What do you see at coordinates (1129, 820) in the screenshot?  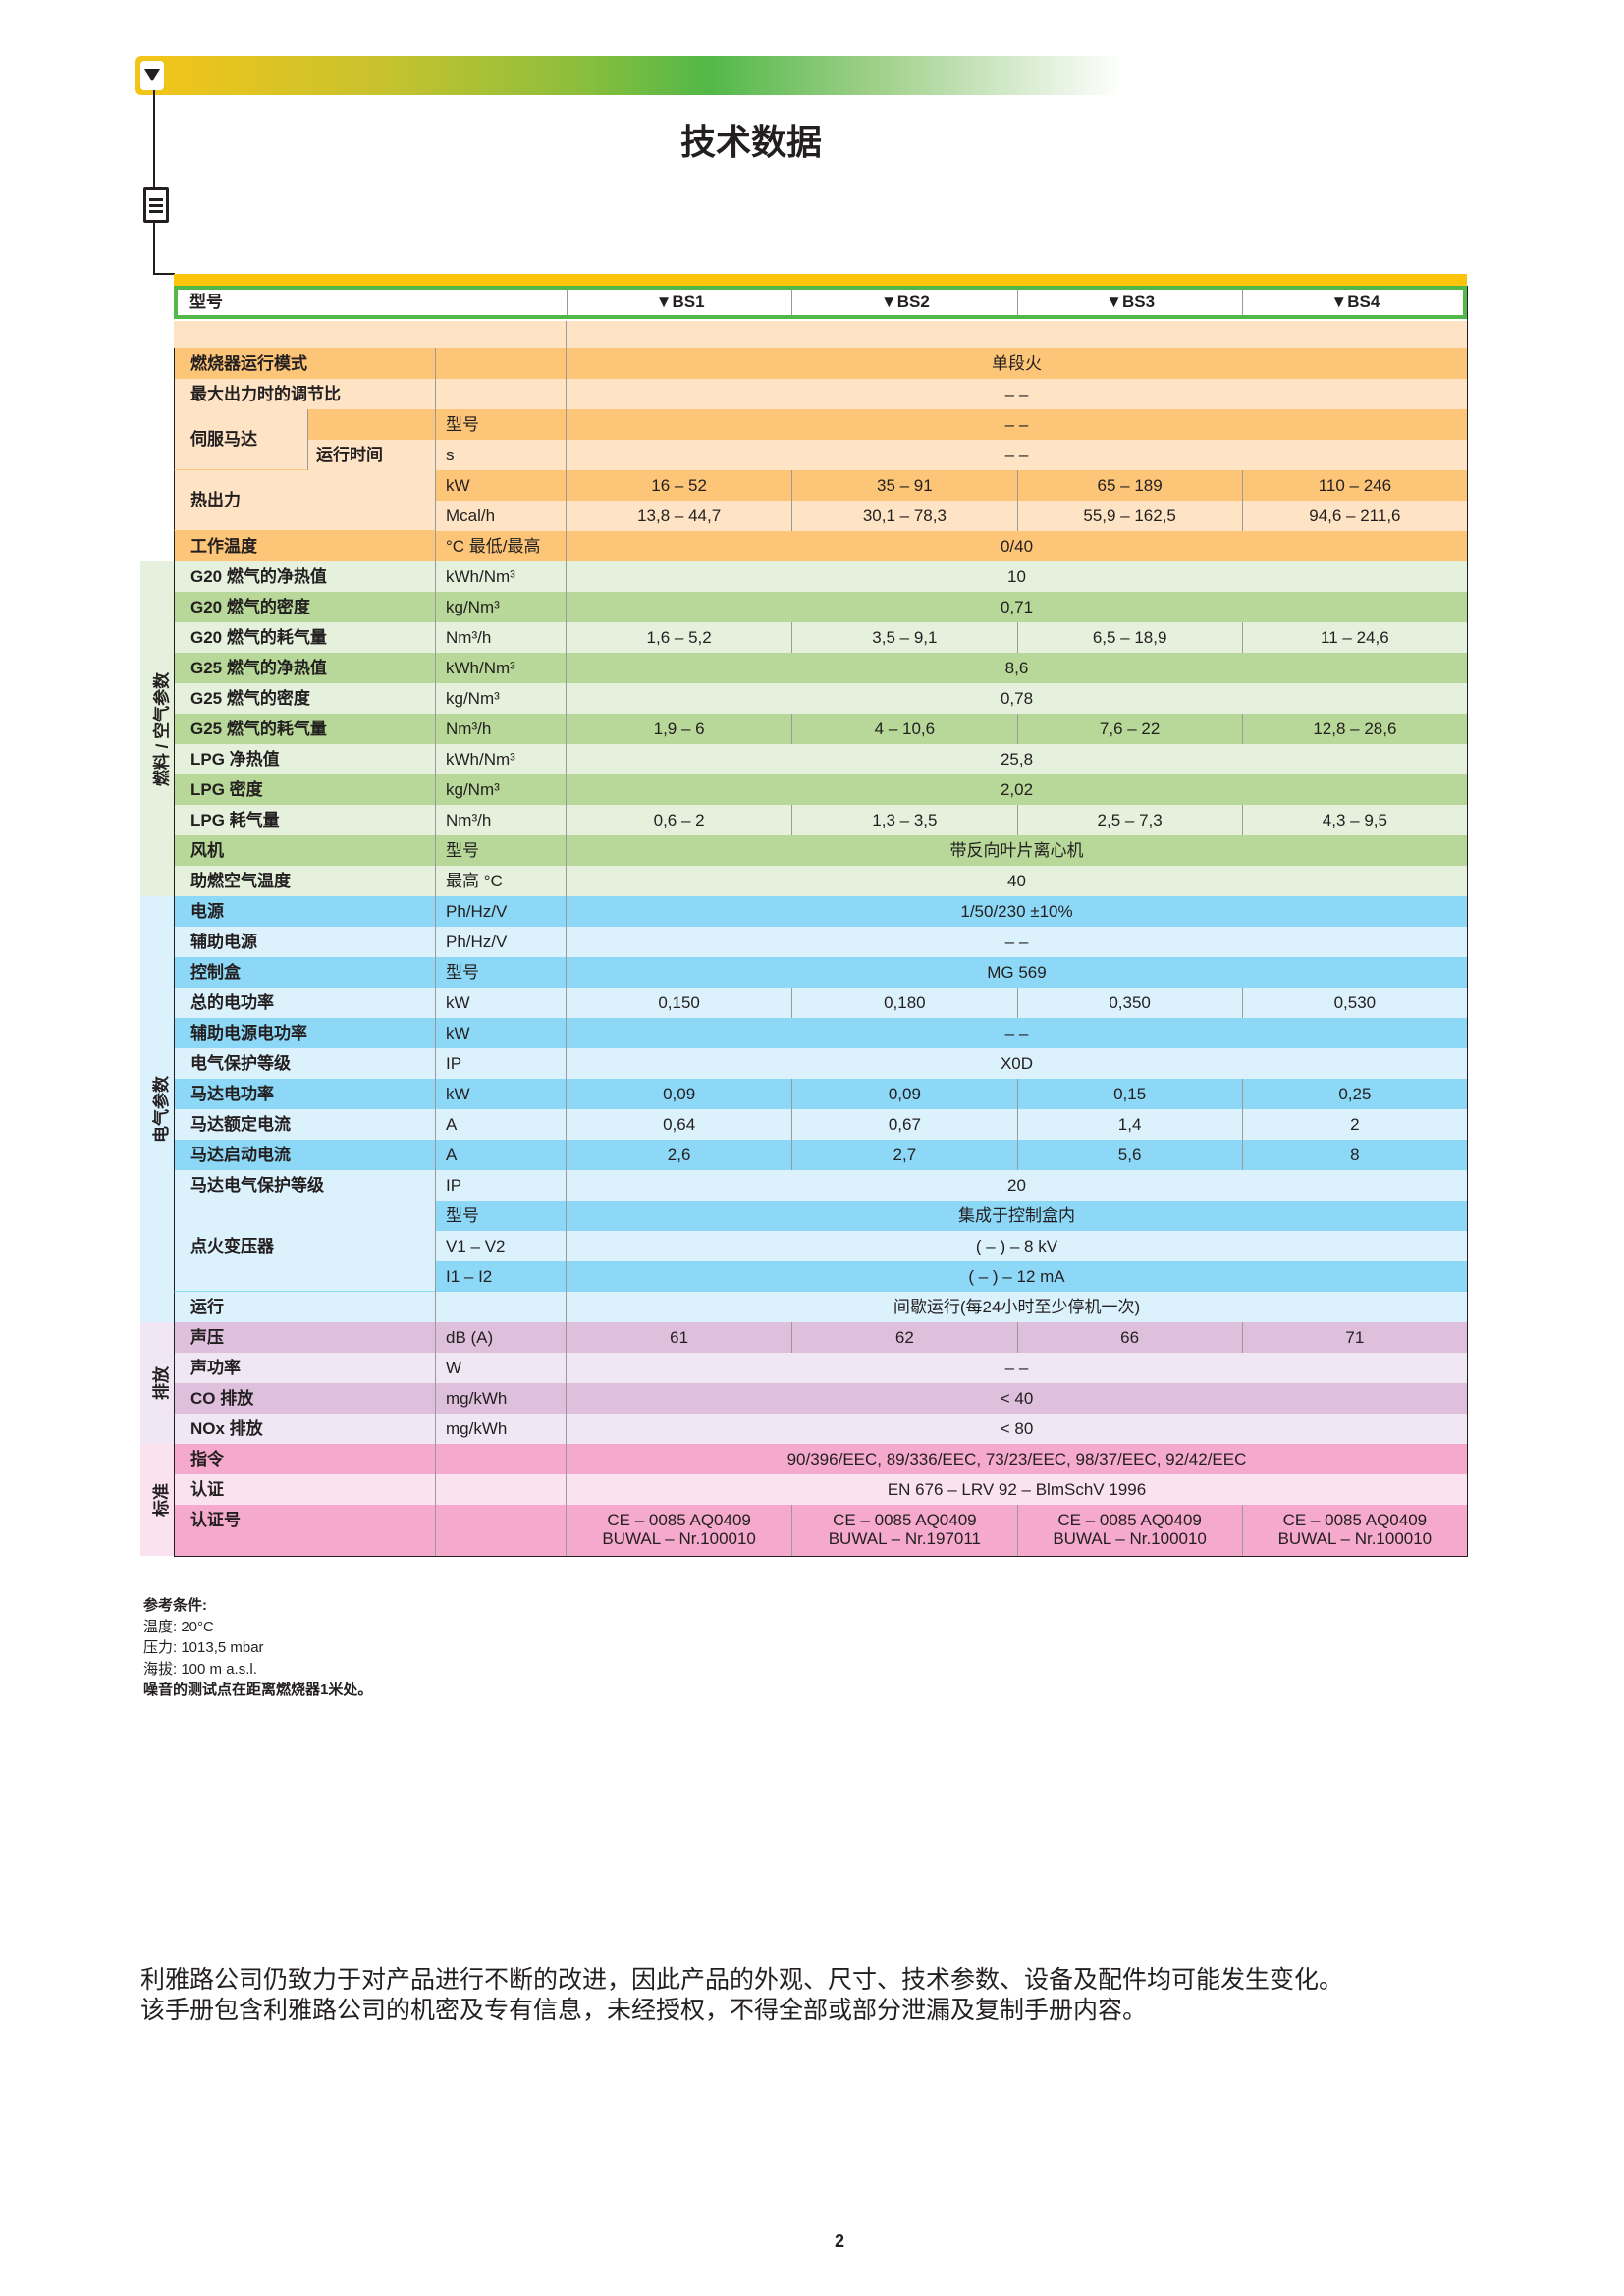 I see `row-value-bs3: 2,5 – 7,3` at bounding box center [1129, 820].